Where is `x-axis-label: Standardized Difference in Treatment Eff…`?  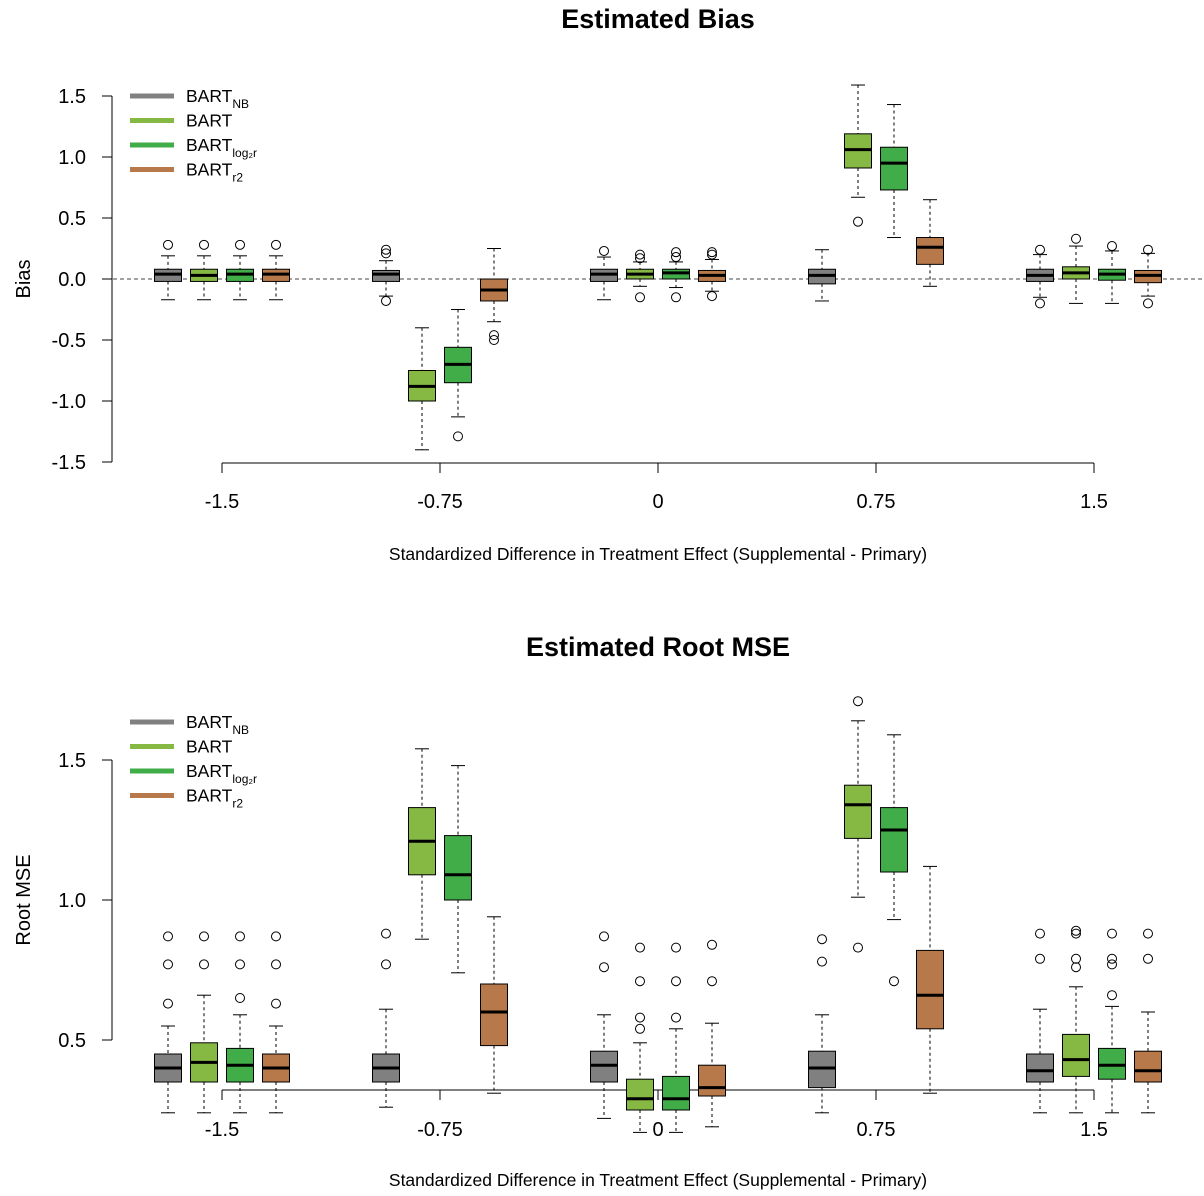 x-axis-label: Standardized Difference in Treatment Eff… is located at coordinates (658, 554).